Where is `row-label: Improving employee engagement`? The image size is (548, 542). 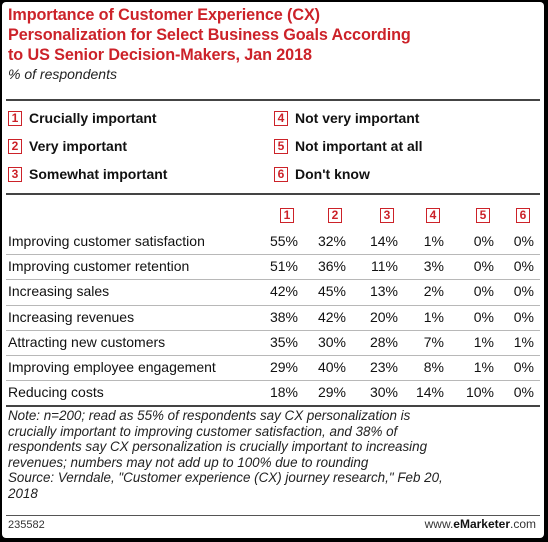 row-label: Improving employee engagement is located at coordinates (112, 367).